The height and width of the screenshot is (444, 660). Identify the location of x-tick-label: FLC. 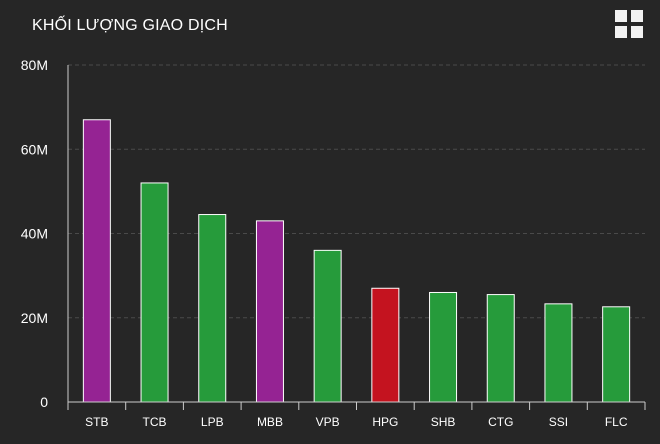
(616, 422).